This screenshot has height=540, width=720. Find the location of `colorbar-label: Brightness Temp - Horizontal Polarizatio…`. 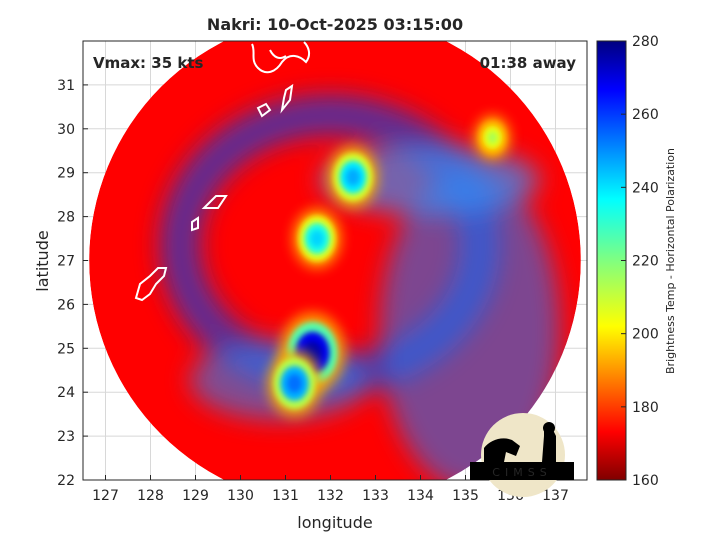

colorbar-label: Brightness Temp - Horizontal Polarizatio… is located at coordinates (670, 261).